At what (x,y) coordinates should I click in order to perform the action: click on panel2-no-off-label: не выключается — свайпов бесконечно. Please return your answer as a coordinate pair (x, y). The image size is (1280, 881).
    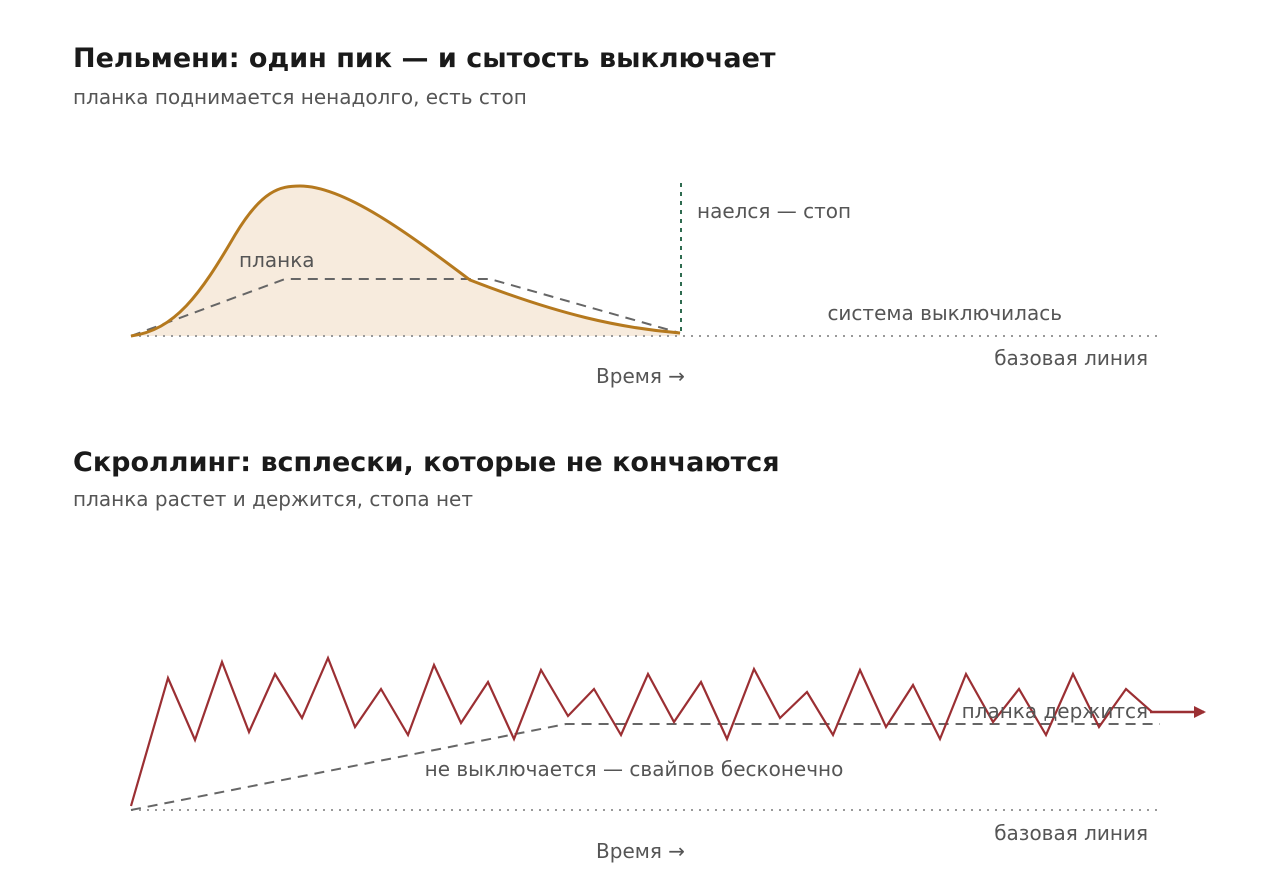
    Looking at the image, I should click on (634, 769).